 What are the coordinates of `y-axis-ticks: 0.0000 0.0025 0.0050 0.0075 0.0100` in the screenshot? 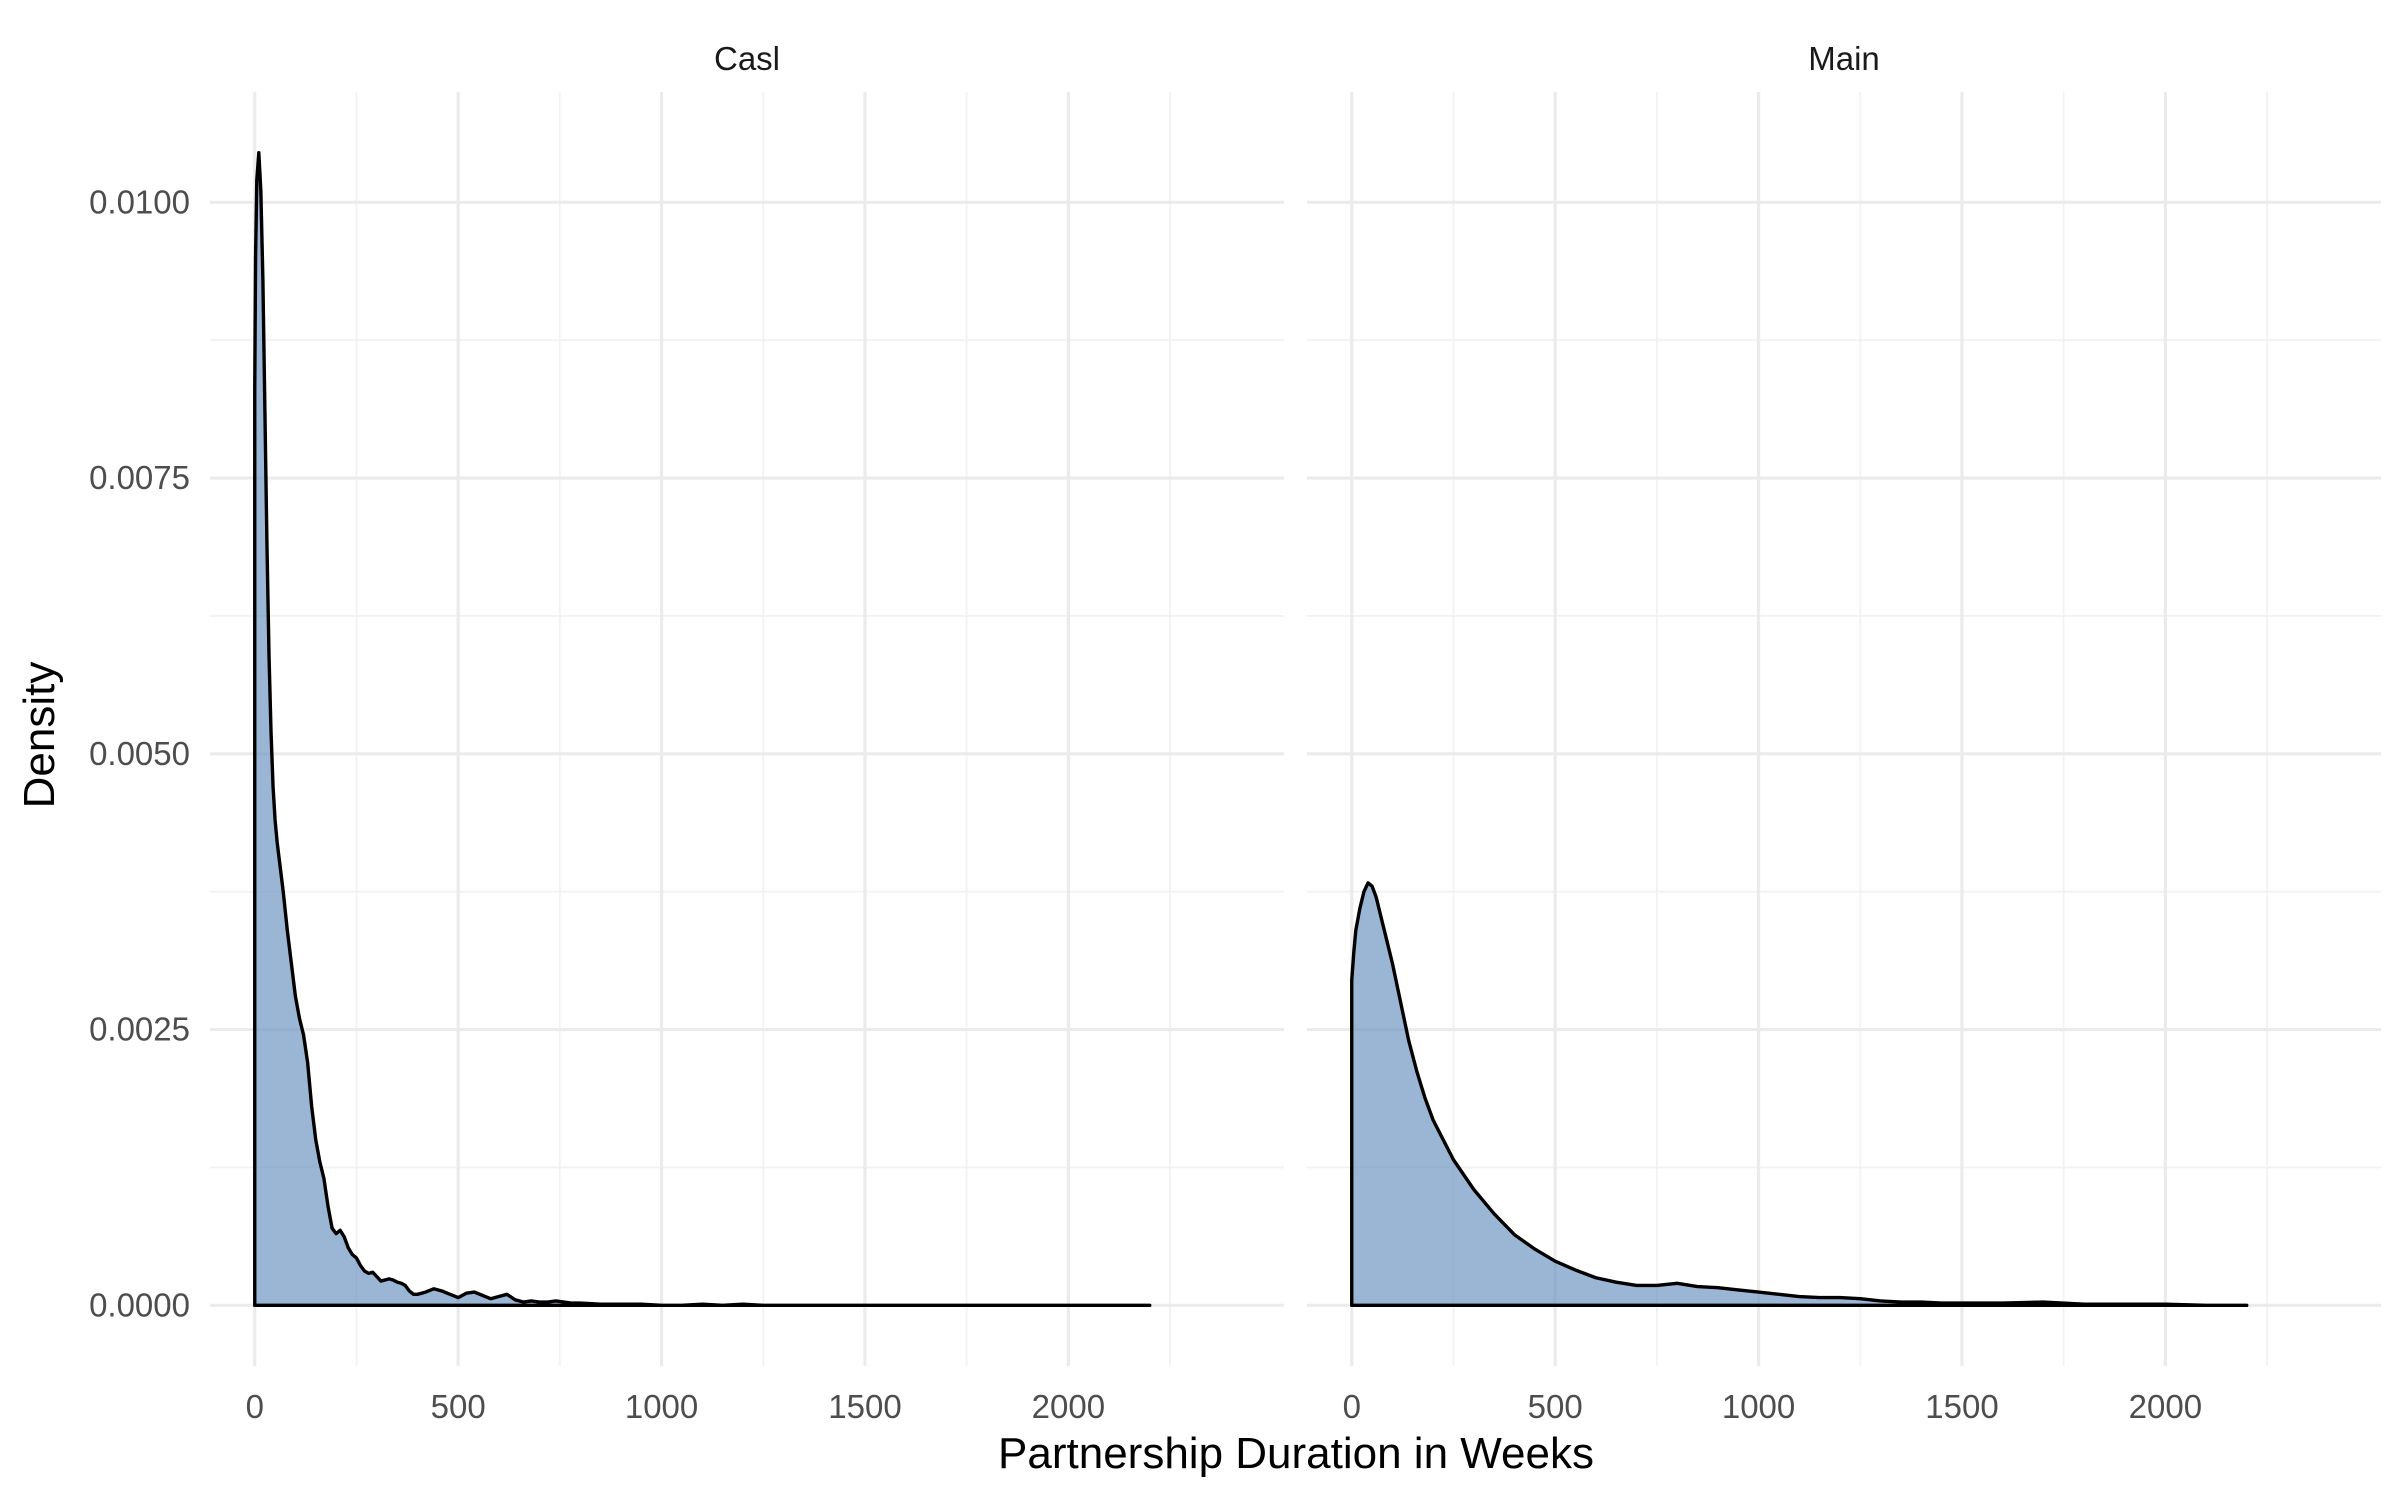 It's located at (139, 753).